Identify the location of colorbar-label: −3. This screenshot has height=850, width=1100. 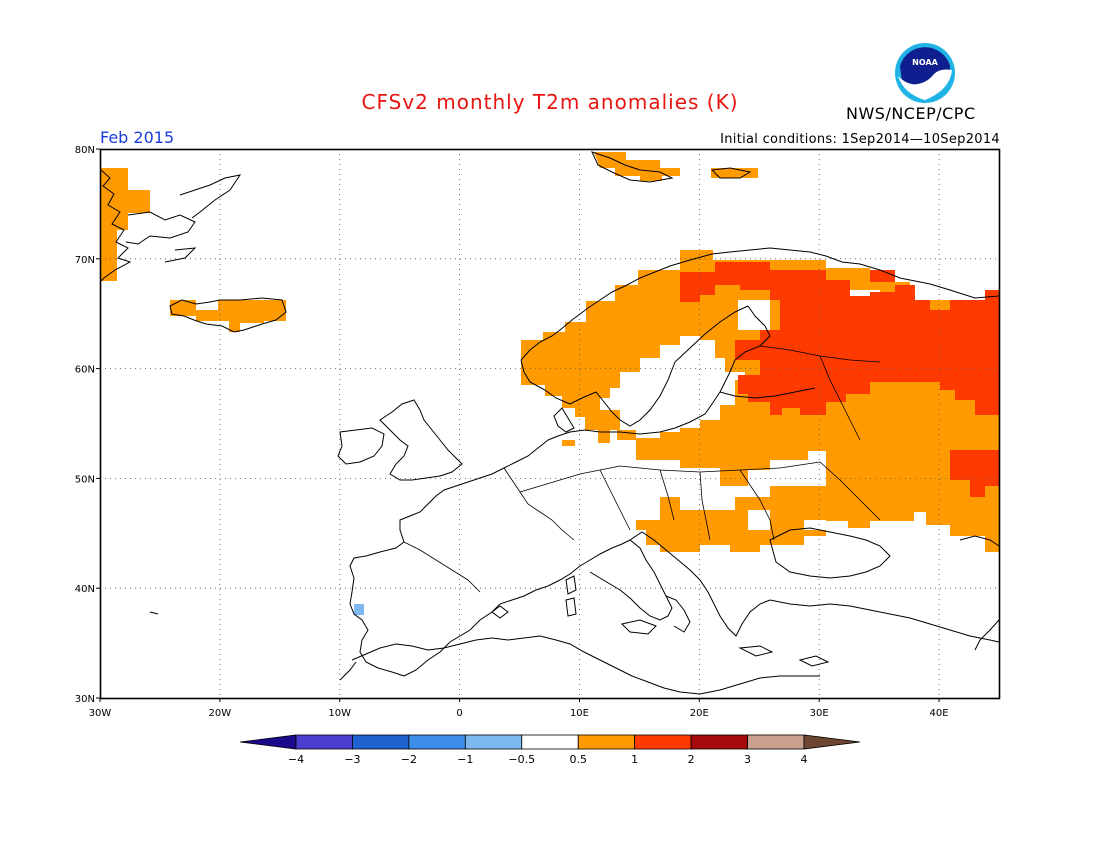
(352, 759).